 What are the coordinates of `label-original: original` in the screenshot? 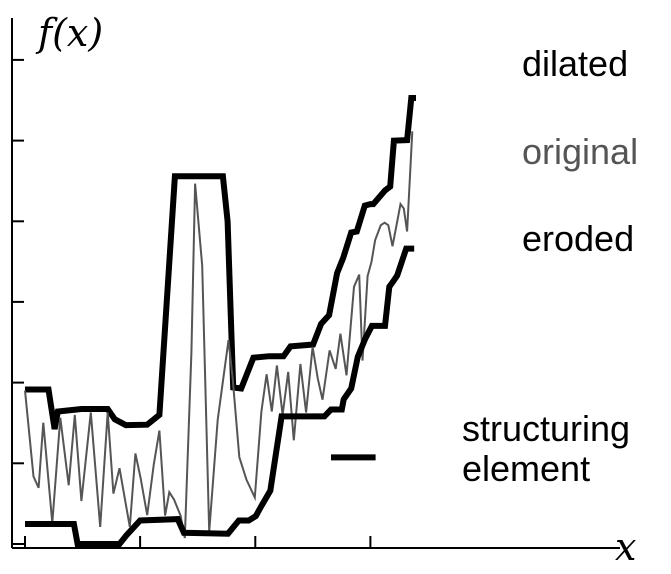 It's located at (580, 151).